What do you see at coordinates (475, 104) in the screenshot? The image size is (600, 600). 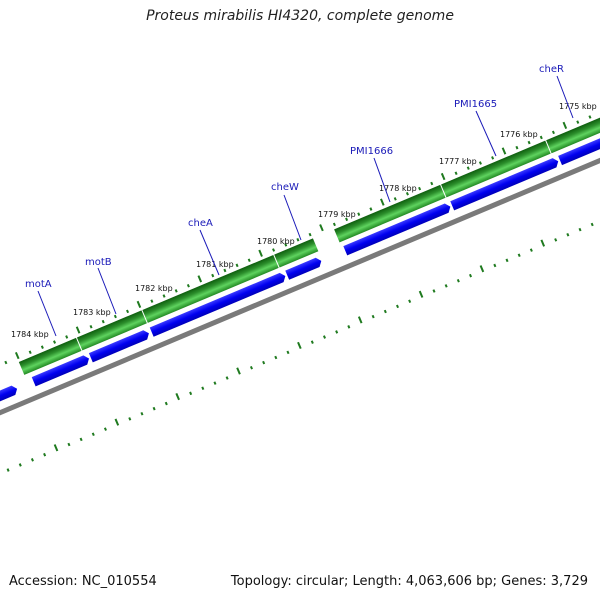 I see `gene-label: PMI1665` at bounding box center [475, 104].